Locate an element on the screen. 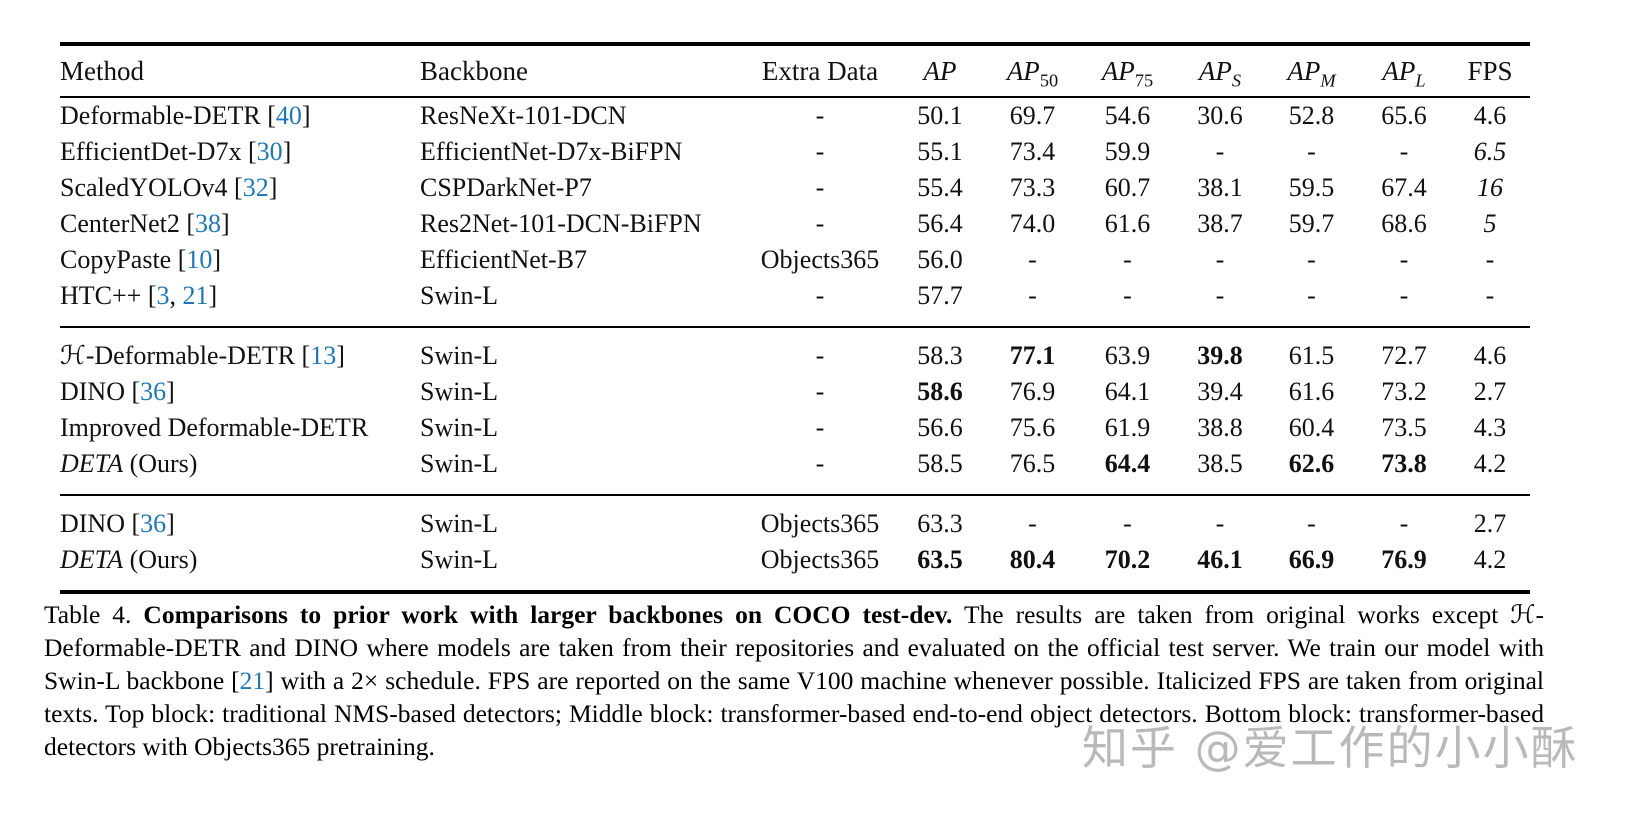 The image size is (1634, 824). text-segment: 54.6 is located at coordinates (1127, 115).